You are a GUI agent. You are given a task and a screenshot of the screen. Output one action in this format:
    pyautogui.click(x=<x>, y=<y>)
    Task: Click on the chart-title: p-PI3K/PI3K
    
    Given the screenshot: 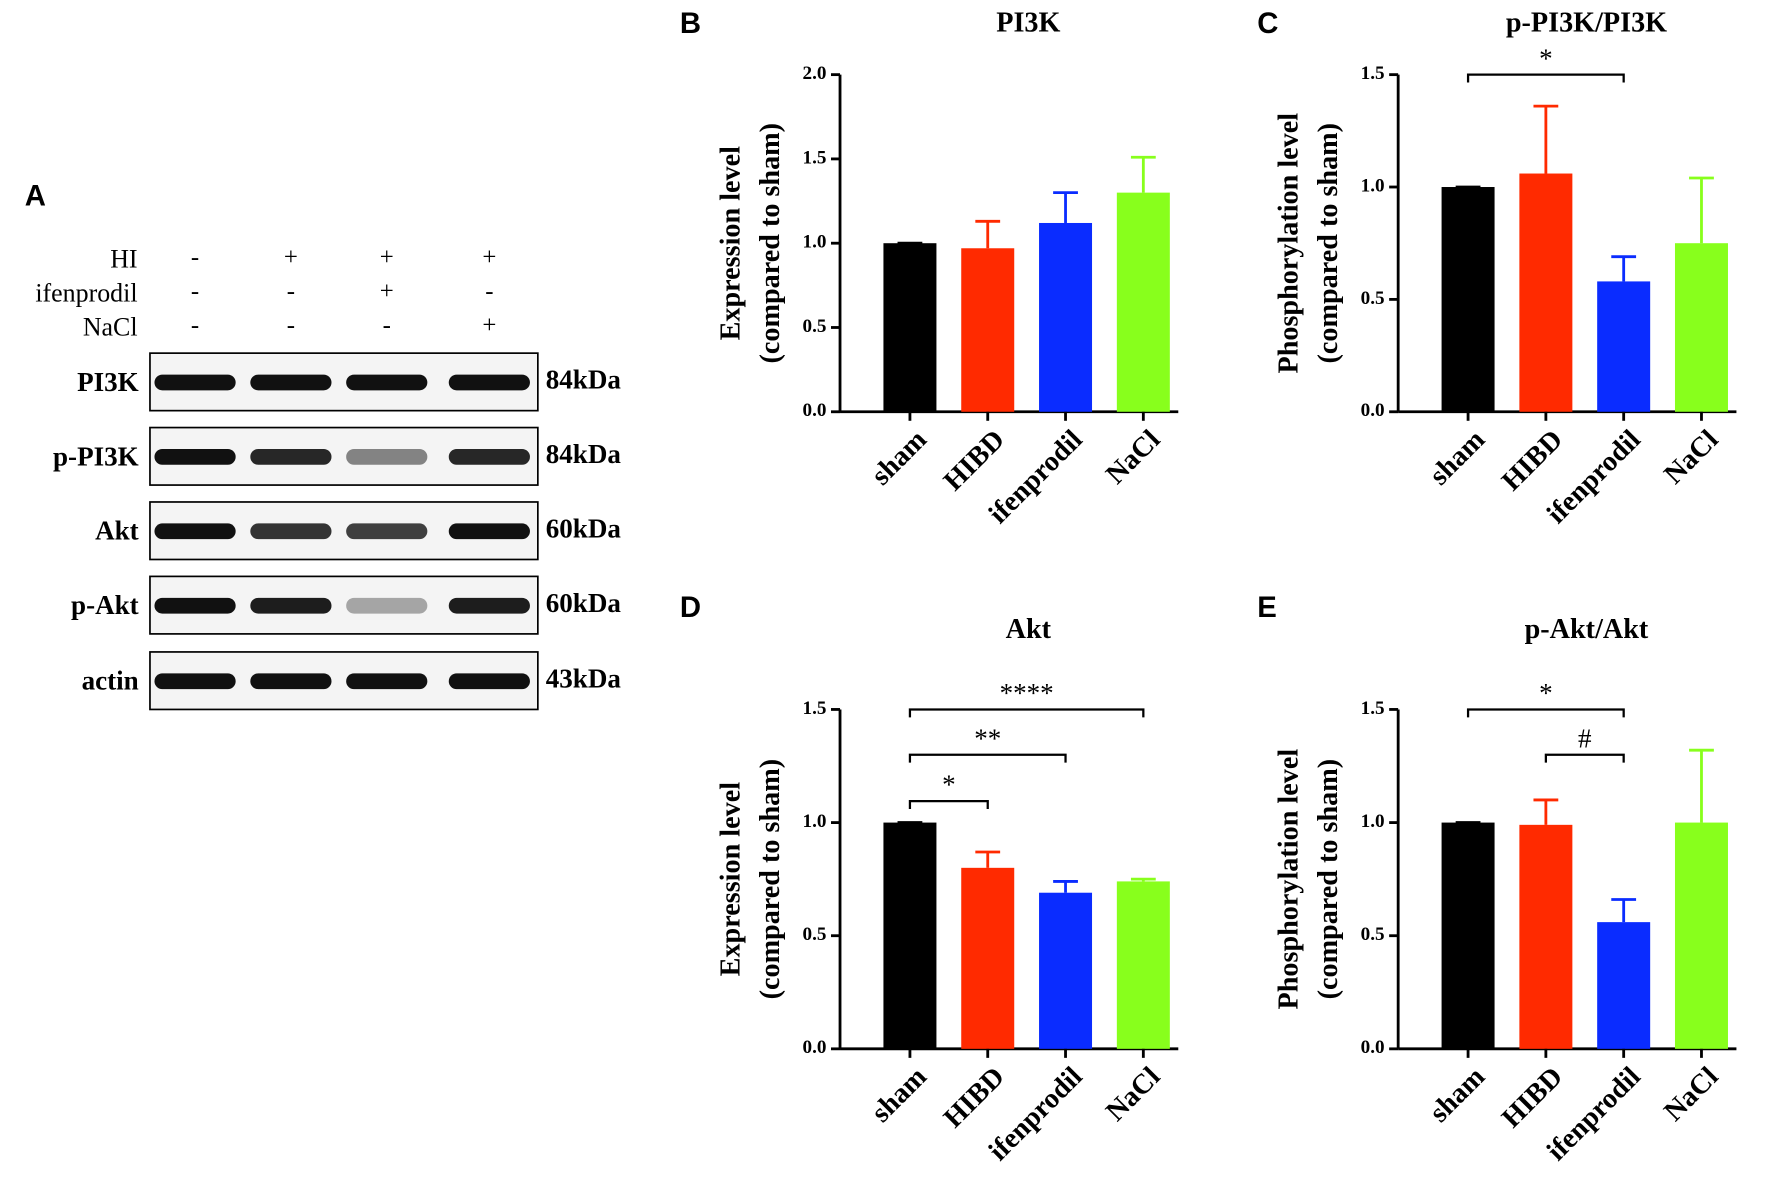 What is the action you would take?
    pyautogui.click(x=1586, y=22)
    